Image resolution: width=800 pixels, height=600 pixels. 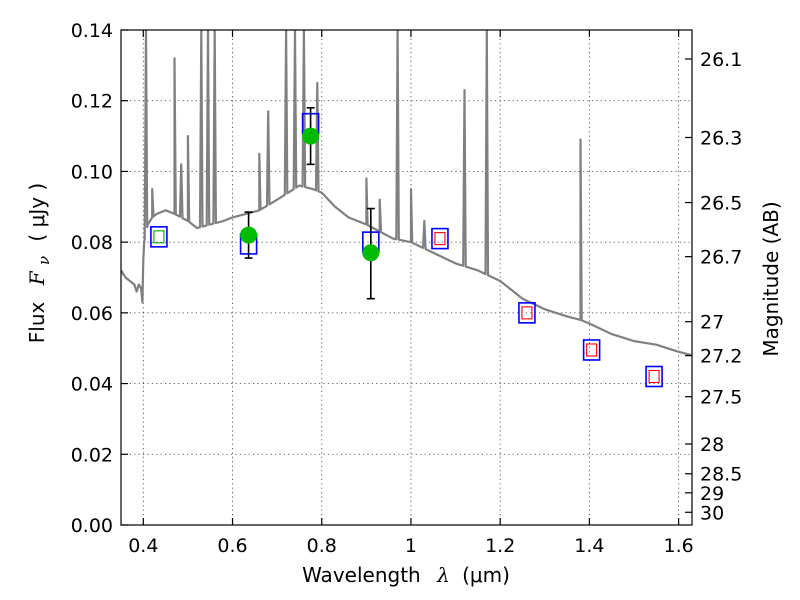 I want to click on x-axis-title-unit: (μm), so click(x=486, y=575).